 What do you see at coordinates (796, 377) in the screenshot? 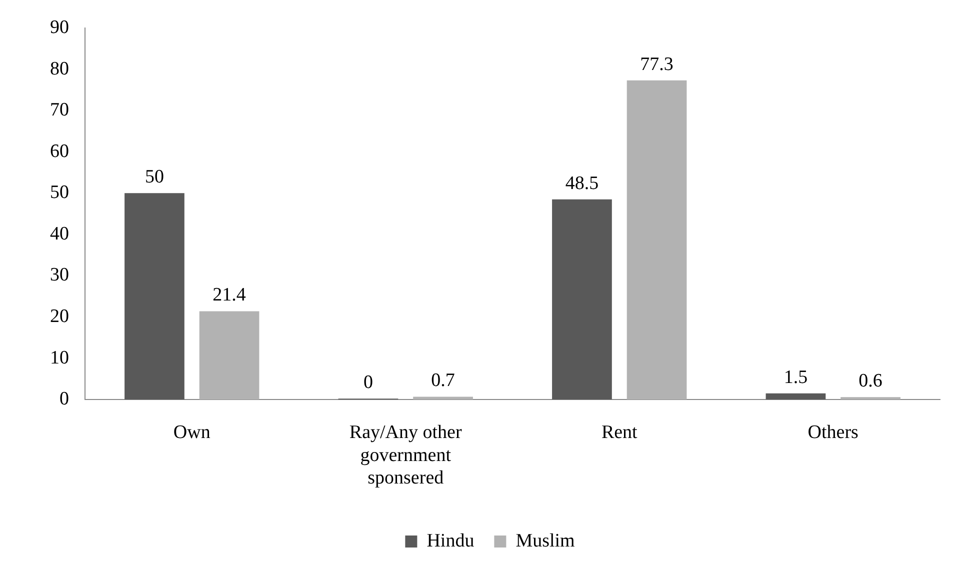
I see `data-label: 1.5` at bounding box center [796, 377].